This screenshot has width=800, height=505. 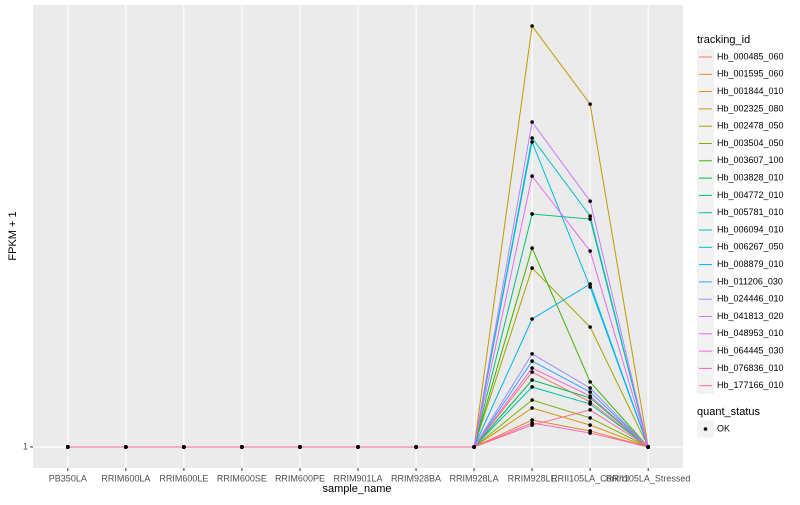 What do you see at coordinates (242, 478) in the screenshot?
I see `x-tick-label: RRIM600SE` at bounding box center [242, 478].